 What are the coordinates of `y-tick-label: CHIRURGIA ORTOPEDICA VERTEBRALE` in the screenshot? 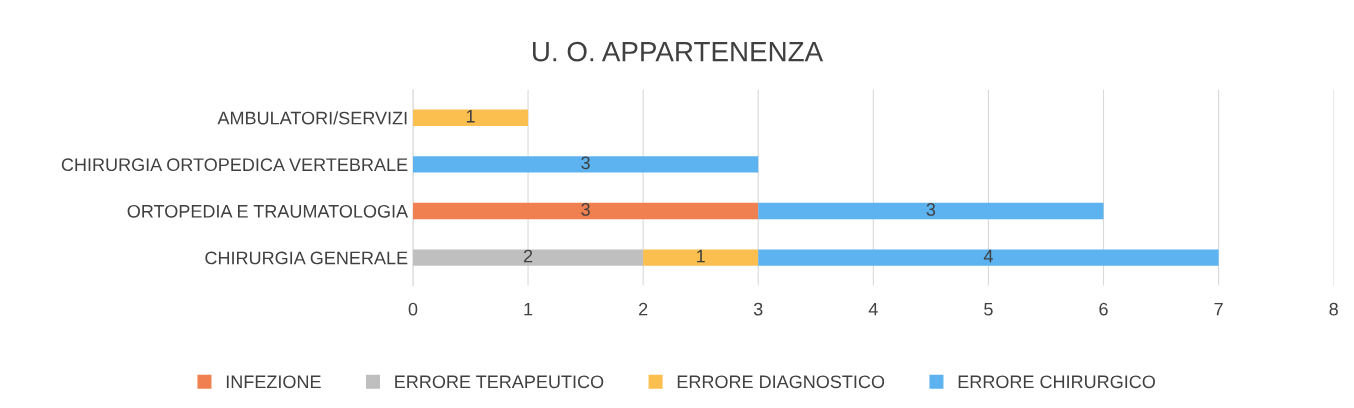 It's located at (234, 165).